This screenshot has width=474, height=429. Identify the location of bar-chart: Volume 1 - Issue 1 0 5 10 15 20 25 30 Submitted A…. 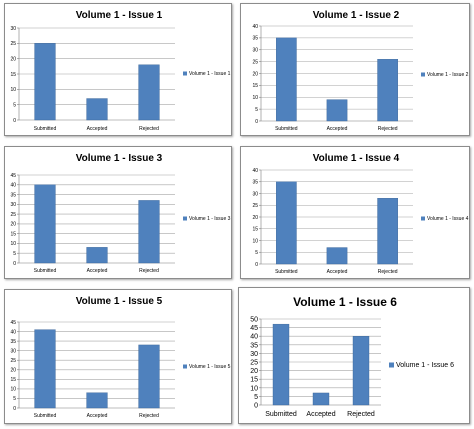
(120, 71).